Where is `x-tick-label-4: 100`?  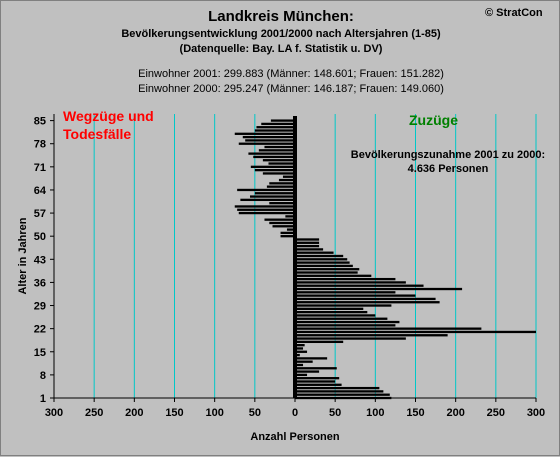
x-tick-label-4: 100 is located at coordinates (214, 413).